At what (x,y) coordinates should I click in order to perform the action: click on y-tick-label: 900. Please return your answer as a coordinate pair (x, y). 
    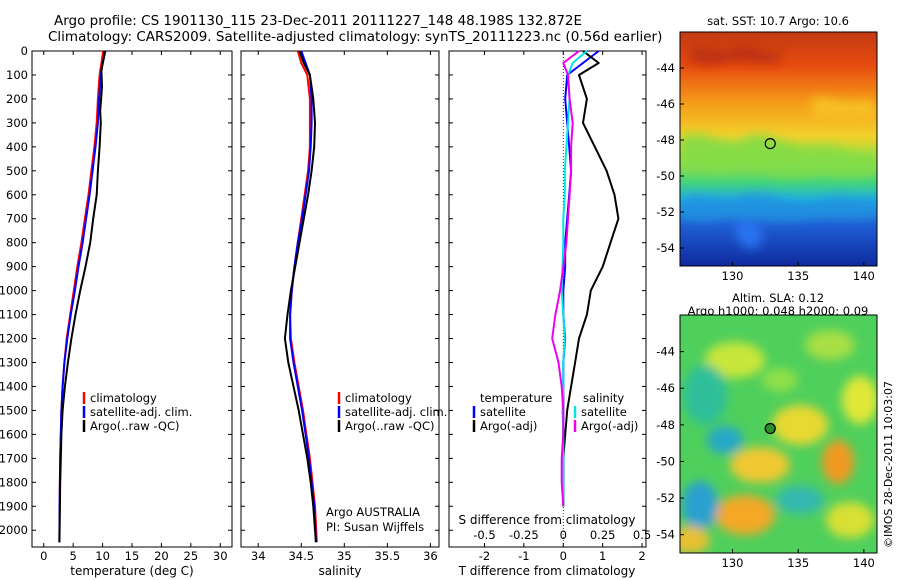
    Looking at the image, I should click on (17, 267).